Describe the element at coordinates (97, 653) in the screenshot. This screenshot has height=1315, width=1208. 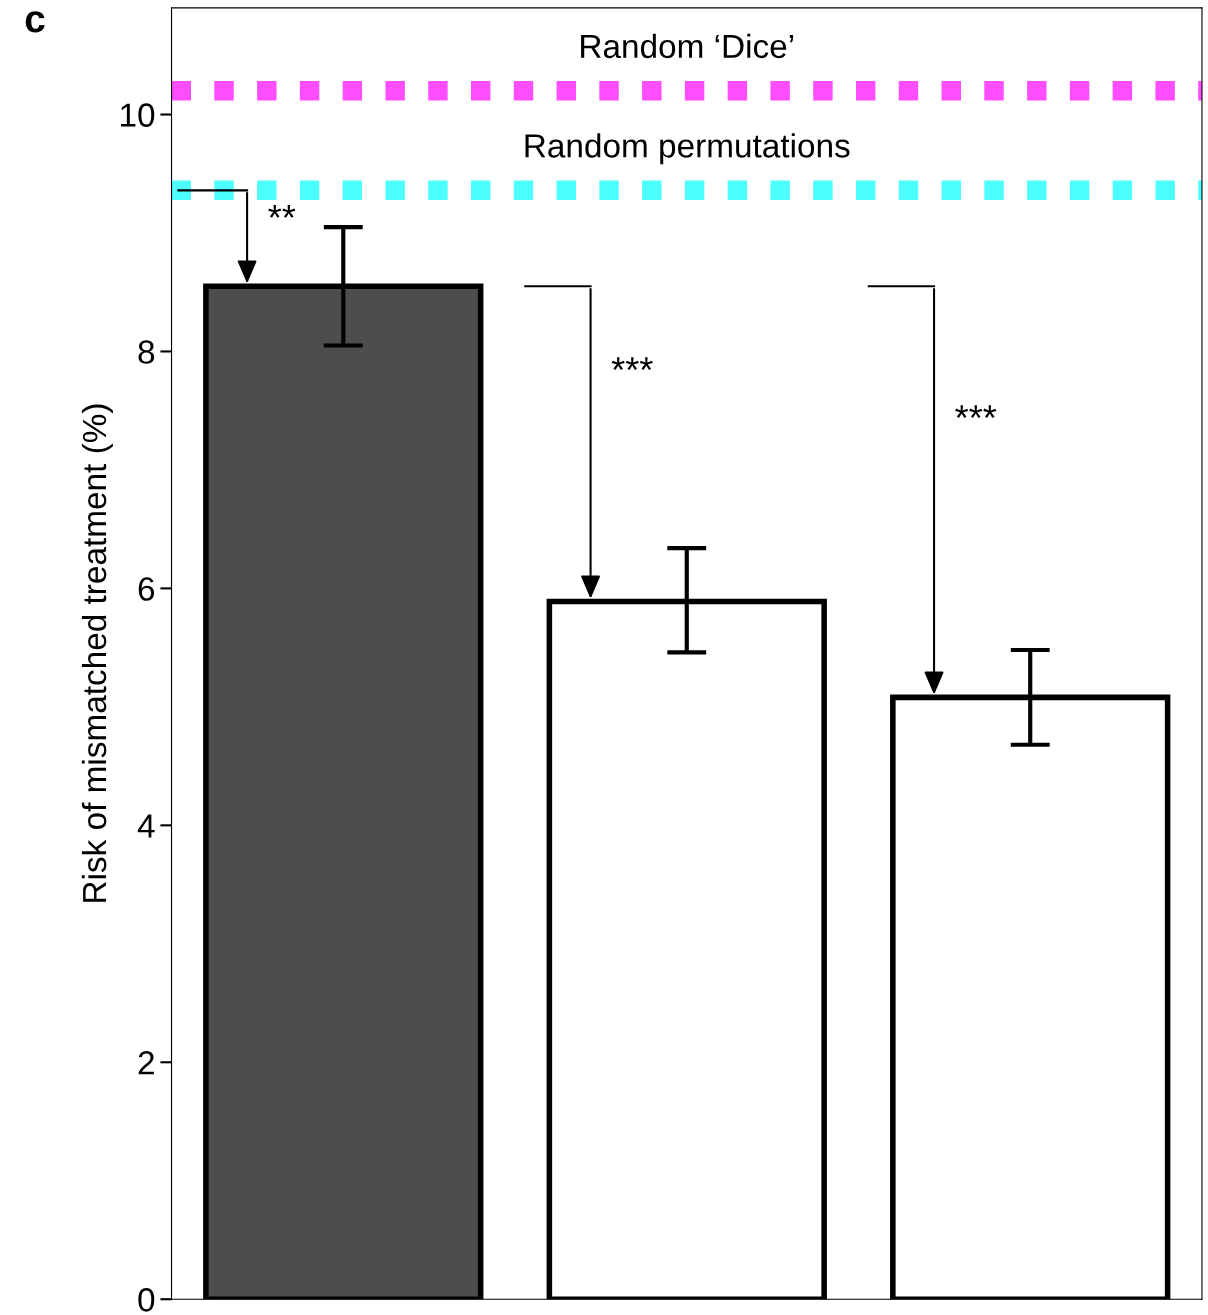
I see `y-axis-title: Risk of mismatched treatment (%)` at that location.